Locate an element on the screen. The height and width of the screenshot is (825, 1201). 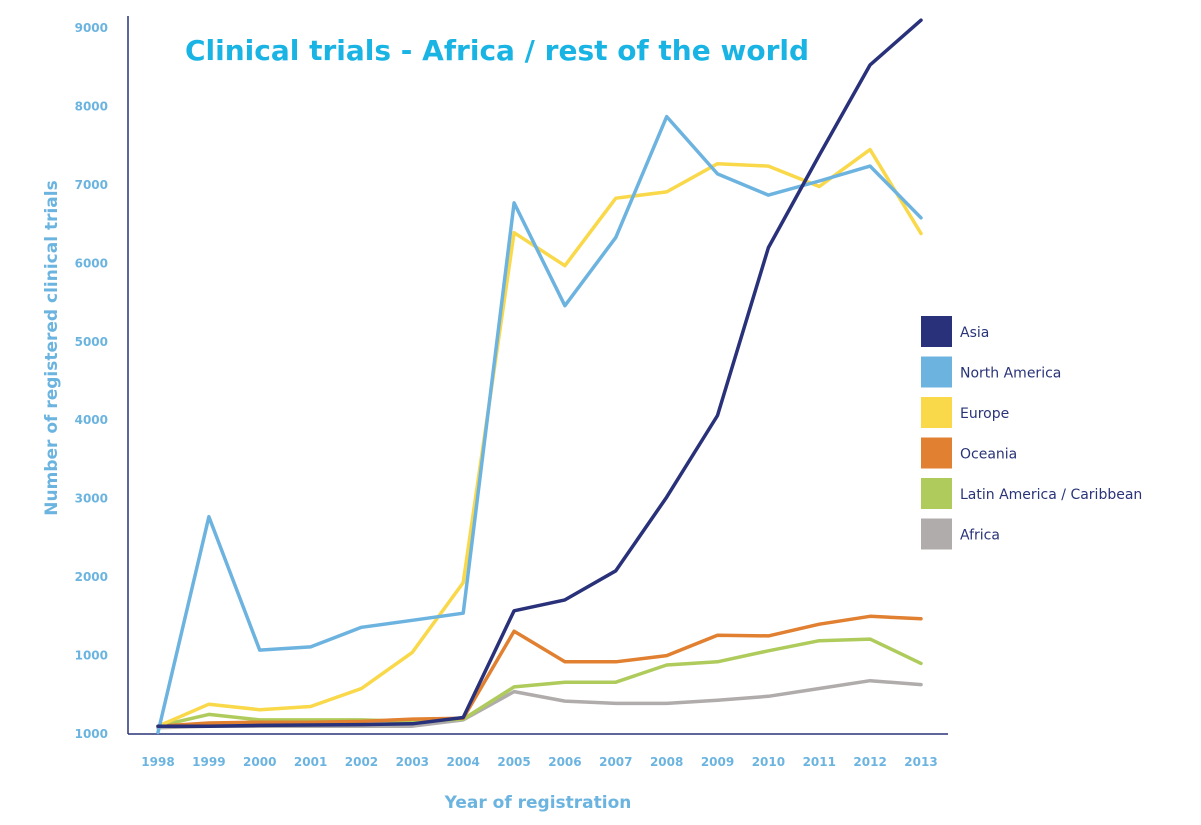
legend-label: Latin America / Caribbean is located at coordinates (1051, 495).